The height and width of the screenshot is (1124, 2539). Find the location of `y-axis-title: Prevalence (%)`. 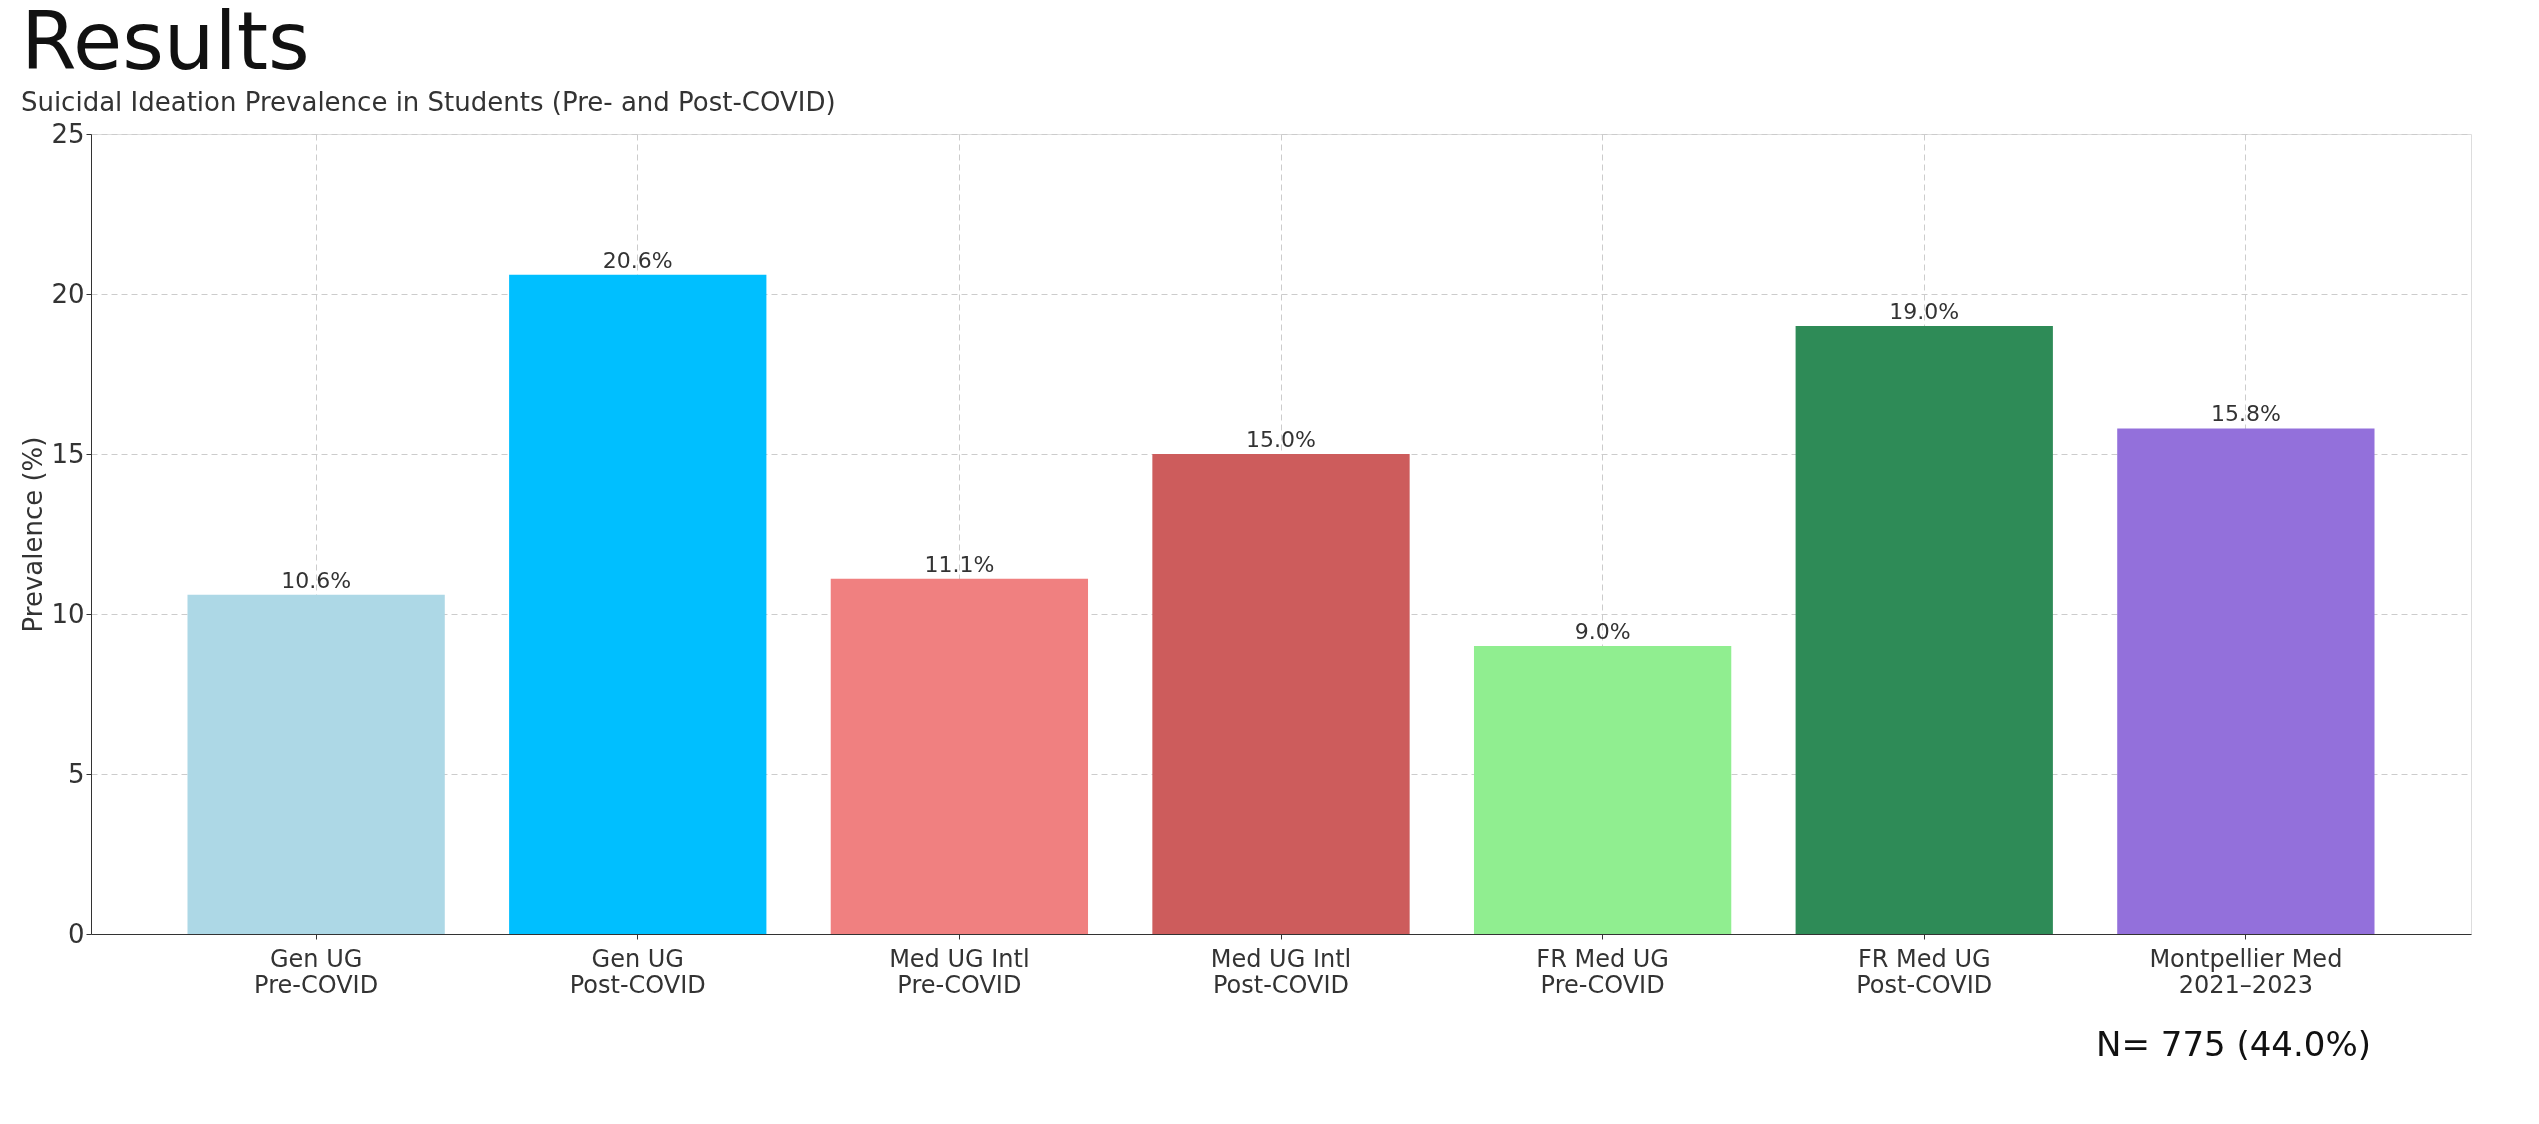

y-axis-title: Prevalence (%) is located at coordinates (33, 534).